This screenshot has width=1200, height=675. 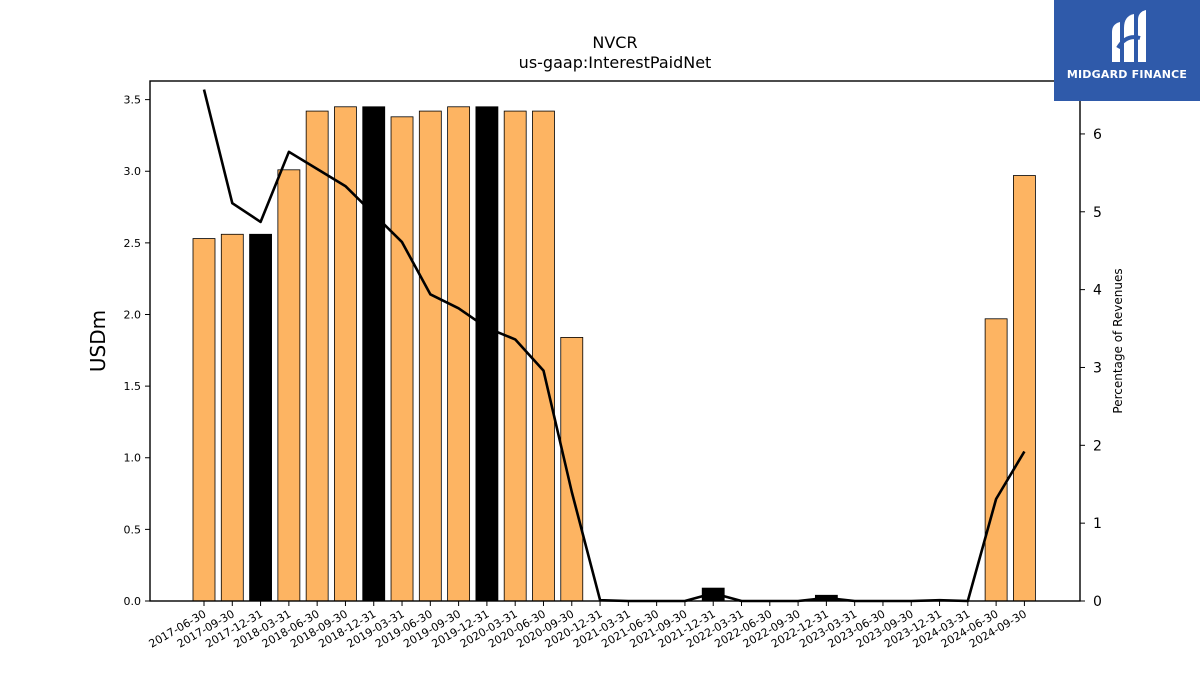 I want to click on chart-subtitle: us-gaap:InterestPaidNet, so click(x=615, y=62).